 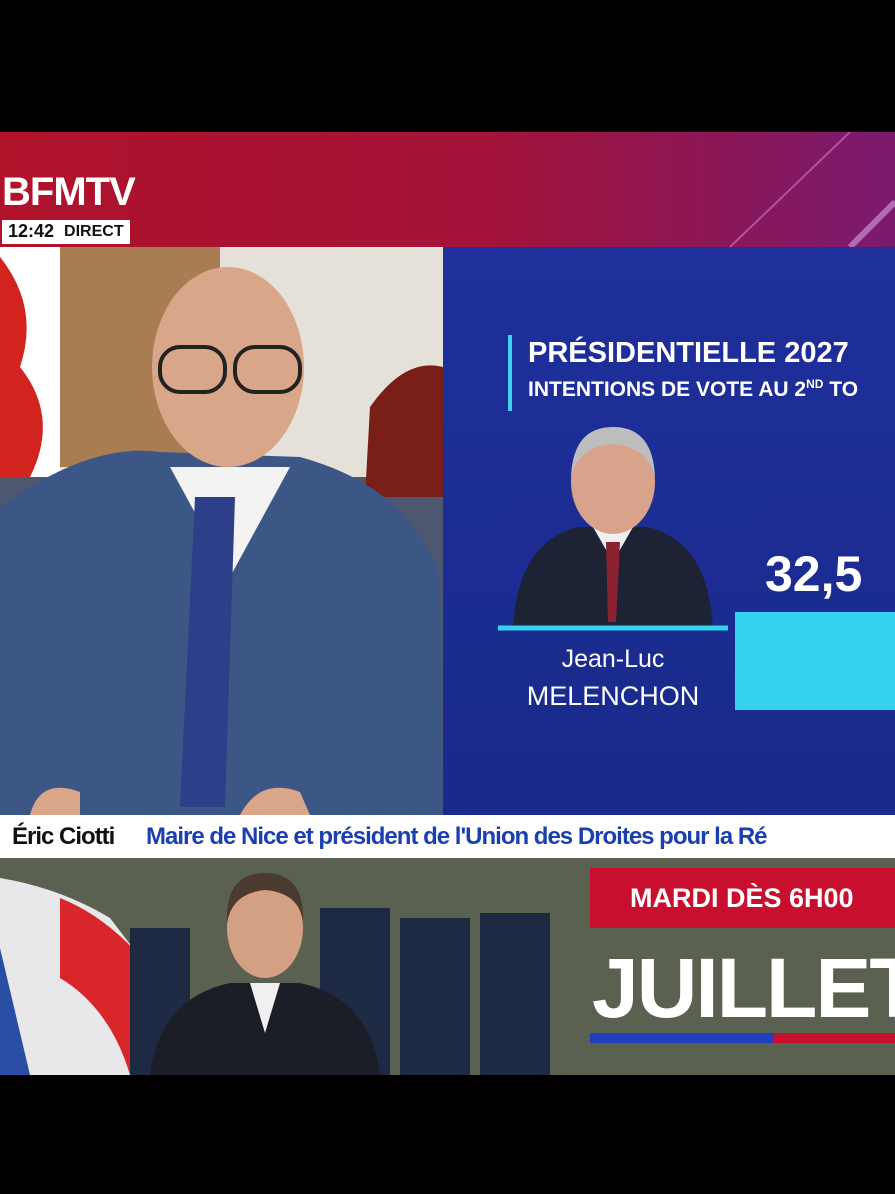 What do you see at coordinates (447, 189) in the screenshot?
I see `channel-banner: BFMTV 12:42 DIRECT` at bounding box center [447, 189].